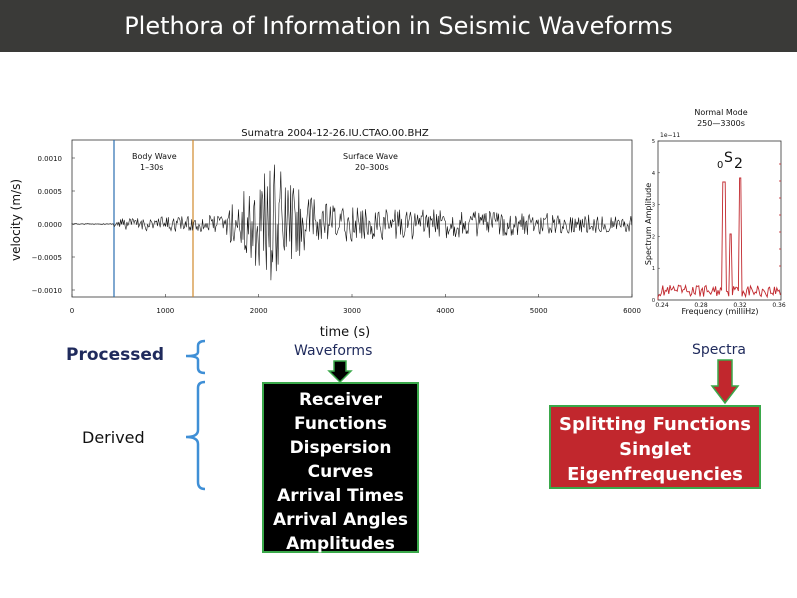 Image resolution: width=797 pixels, height=598 pixels. I want to click on surface-wave-range: 20–300s, so click(372, 167).